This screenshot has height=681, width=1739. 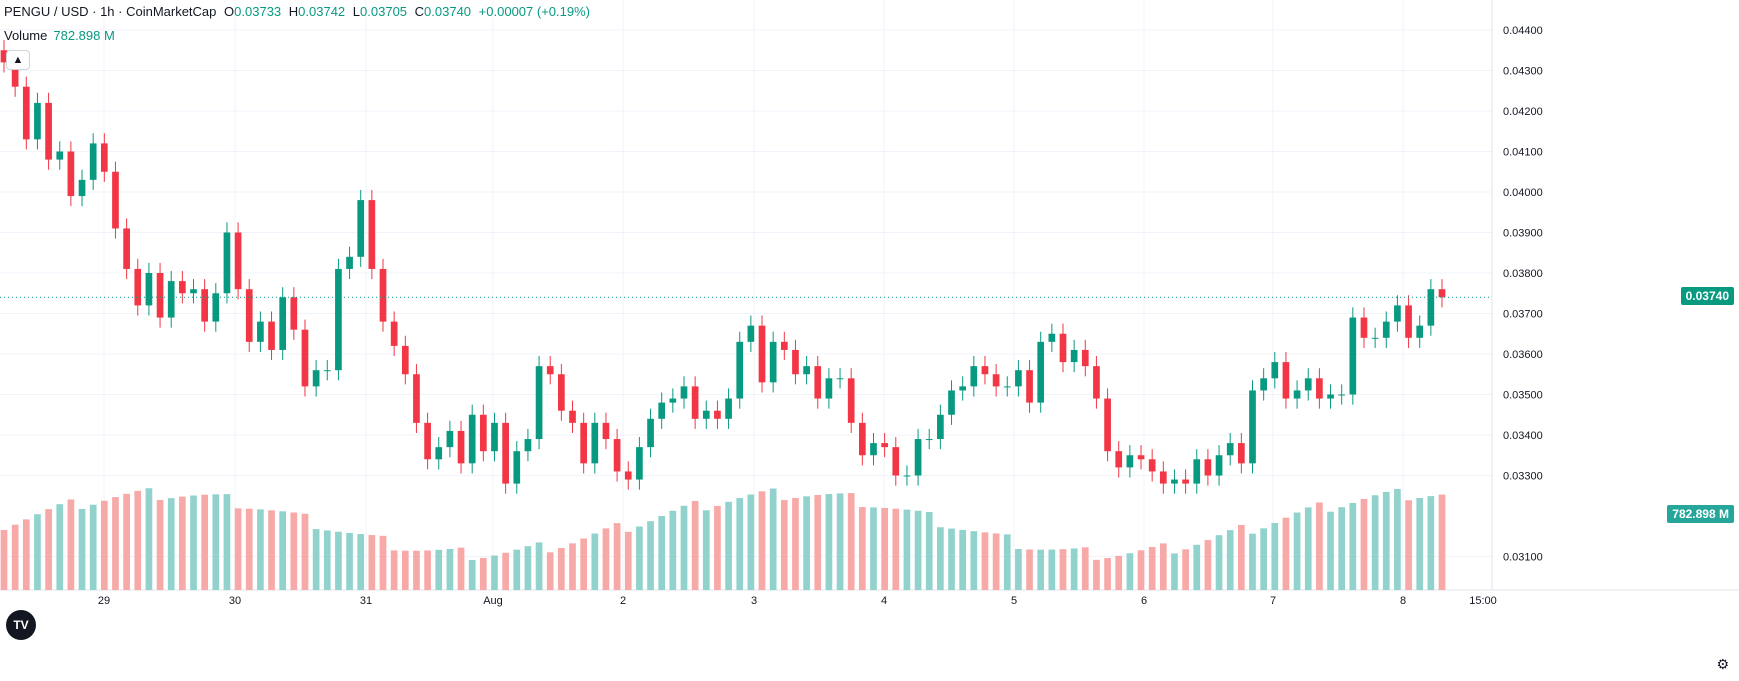 I want to click on volume-legend: Volume 782.898 M, so click(x=59, y=35).